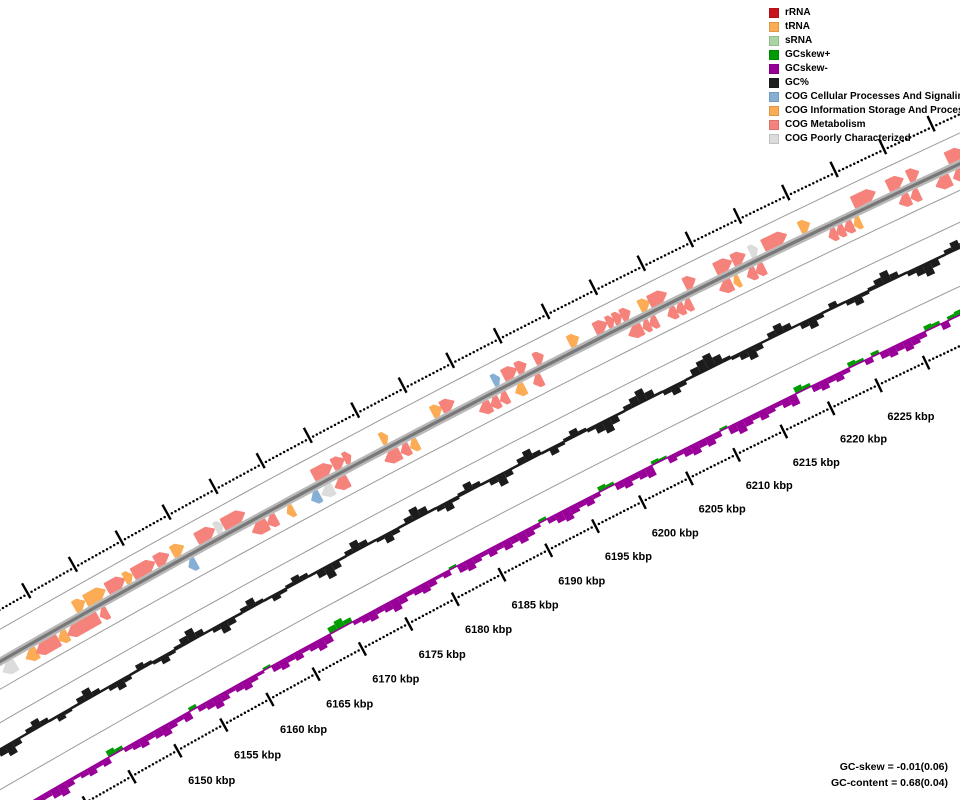  What do you see at coordinates (628, 557) in the screenshot?
I see `ruler-label: 6195 kbp` at bounding box center [628, 557].